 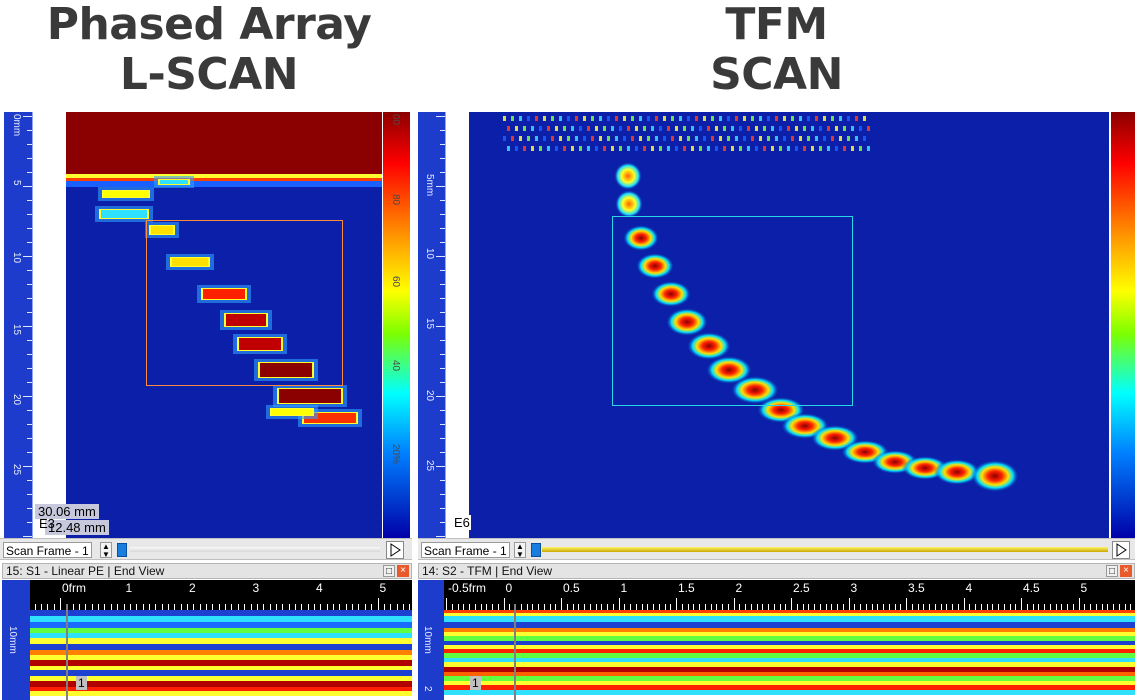 I want to click on left-frame-slider-thumb, so click(x=122, y=550).